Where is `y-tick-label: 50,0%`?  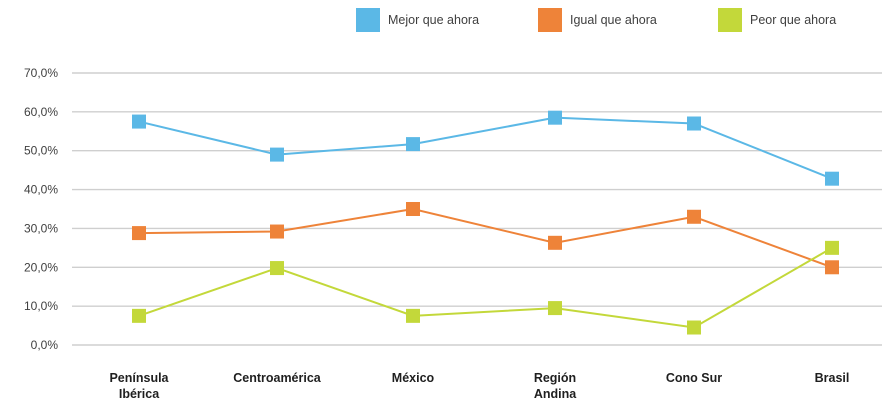
y-tick-label: 50,0% is located at coordinates (41, 151).